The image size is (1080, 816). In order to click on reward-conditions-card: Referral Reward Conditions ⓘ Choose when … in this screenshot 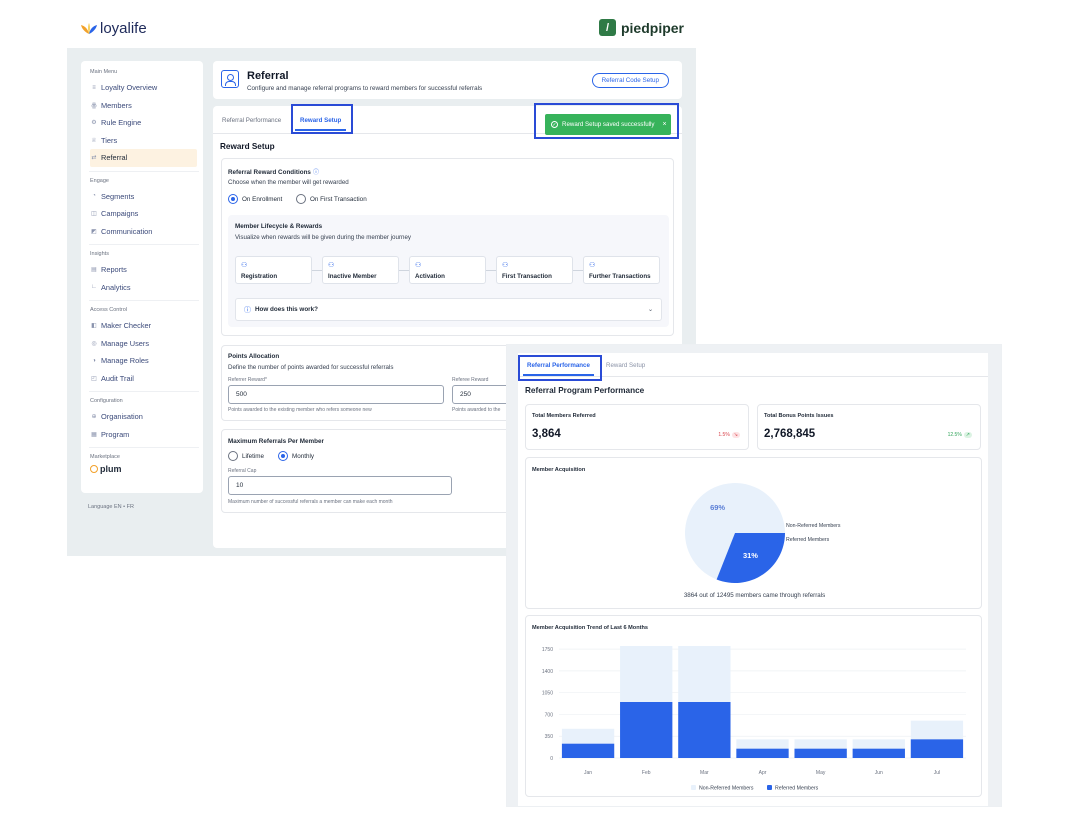, I will do `click(447, 247)`.